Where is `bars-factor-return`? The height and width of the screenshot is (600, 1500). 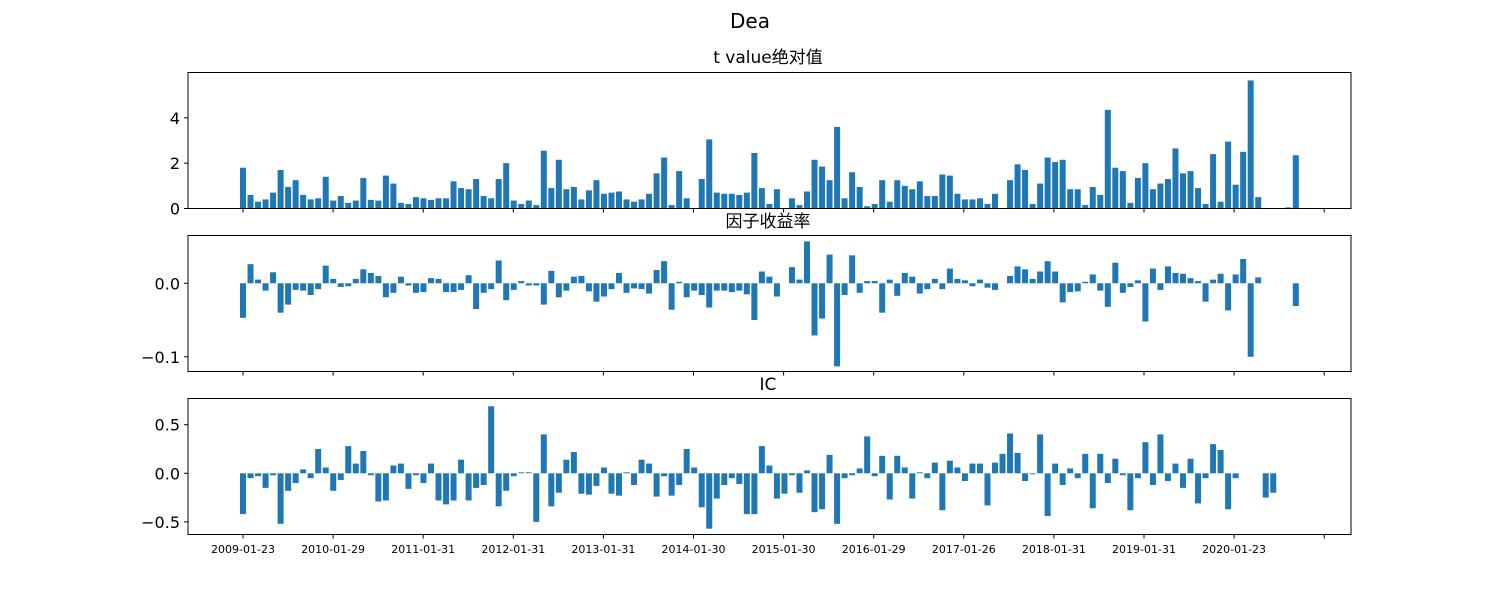
bars-factor-return is located at coordinates (769, 304).